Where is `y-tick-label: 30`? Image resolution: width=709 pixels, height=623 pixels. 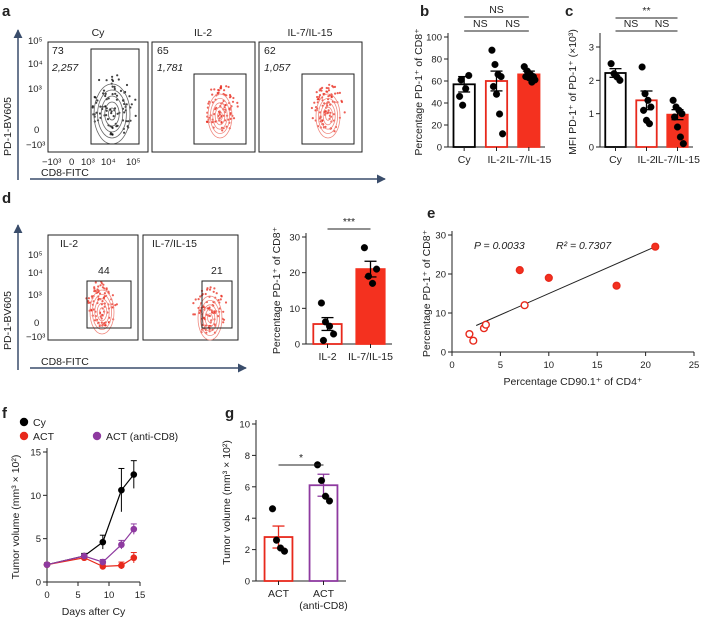
y-tick-label: 30 is located at coordinates (294, 238).